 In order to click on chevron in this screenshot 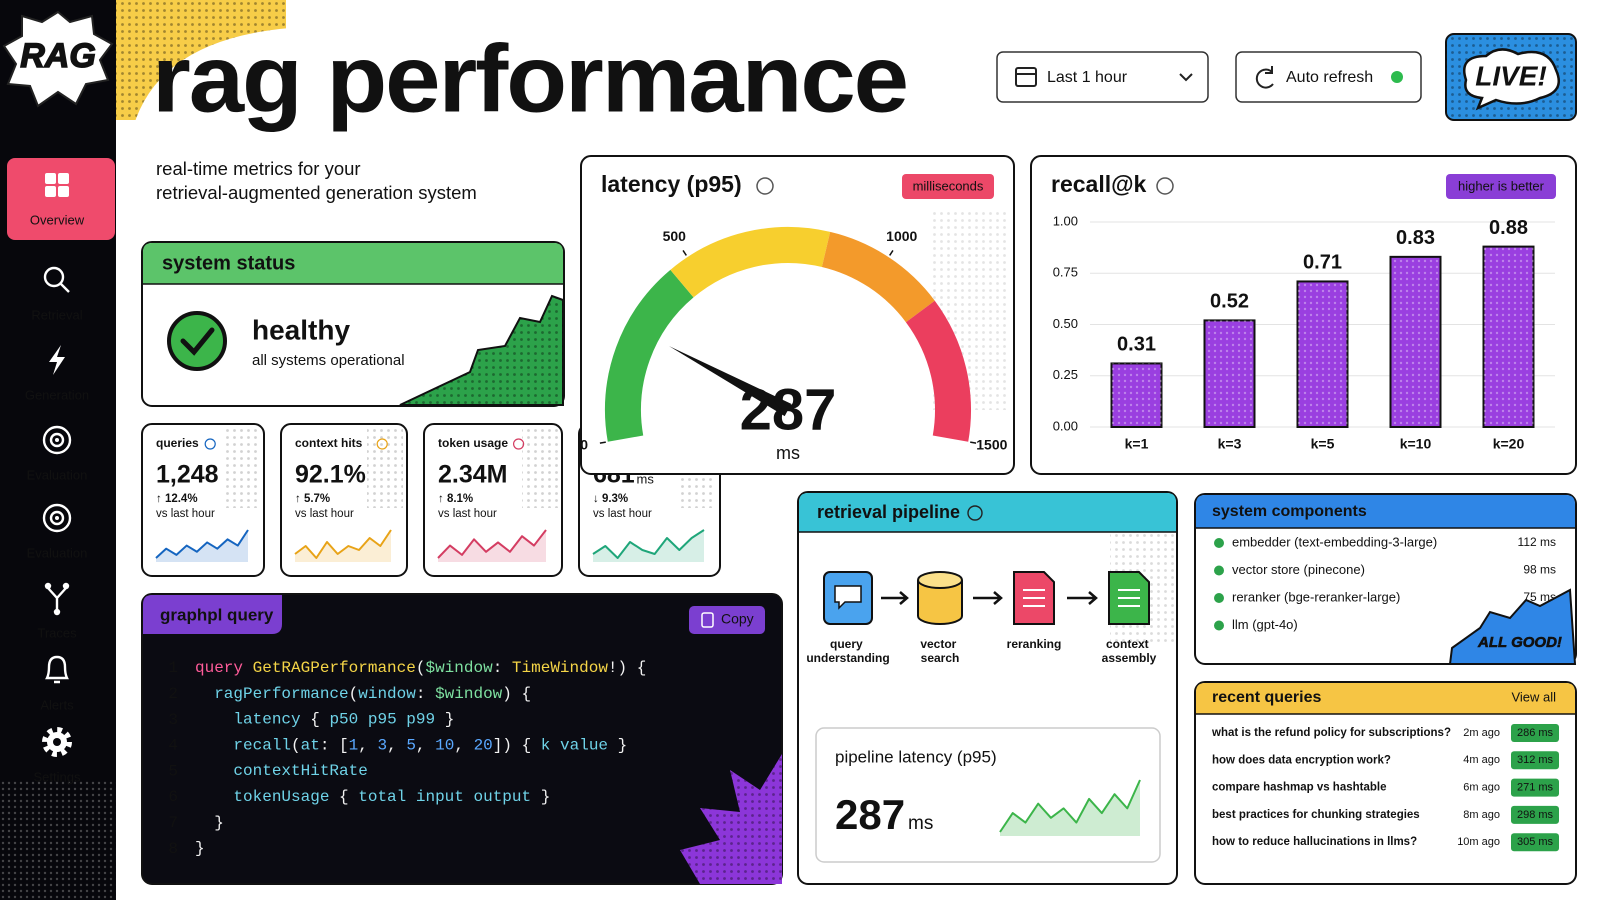, I will do `click(1186, 77)`.